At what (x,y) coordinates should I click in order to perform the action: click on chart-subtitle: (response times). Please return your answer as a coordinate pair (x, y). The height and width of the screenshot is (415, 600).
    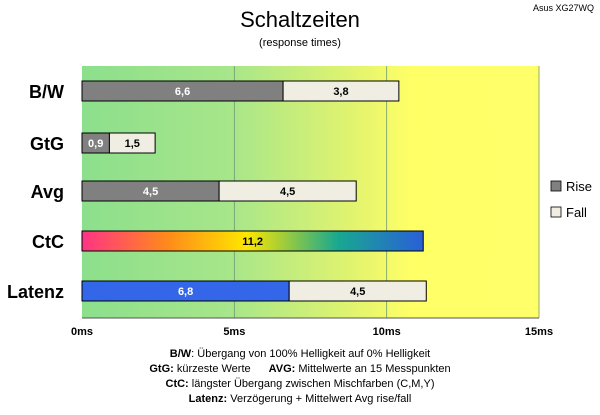
    Looking at the image, I should click on (300, 43).